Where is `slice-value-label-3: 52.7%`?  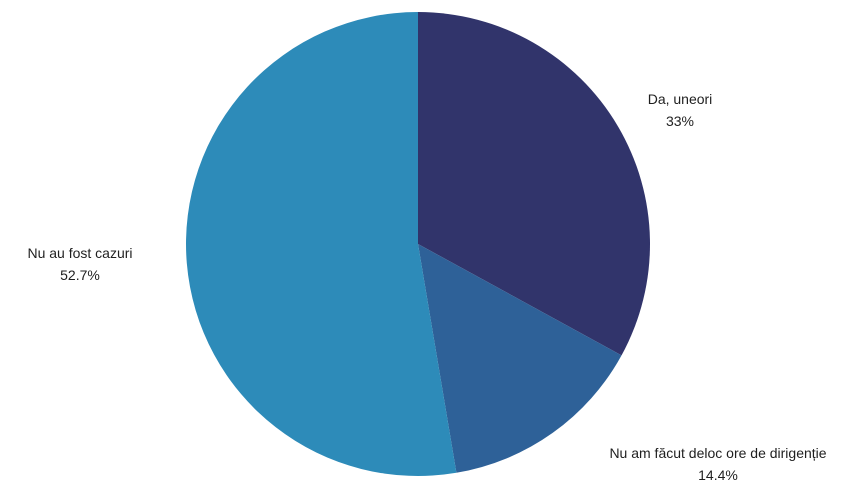 slice-value-label-3: 52.7% is located at coordinates (80, 275).